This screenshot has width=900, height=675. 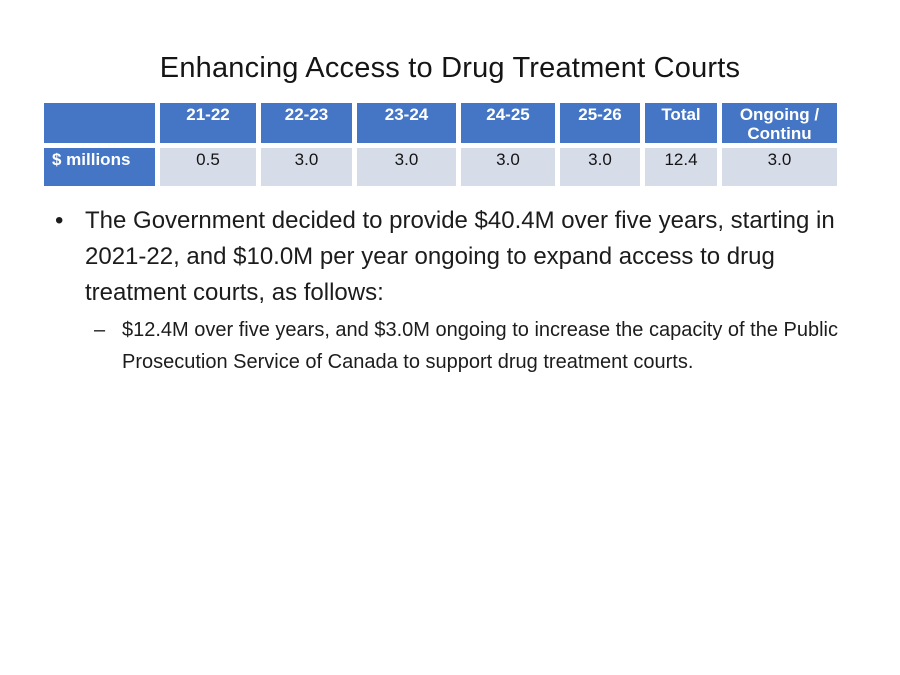 What do you see at coordinates (510, 125) in the screenshot?
I see `table-header-24-25: 24-25` at bounding box center [510, 125].